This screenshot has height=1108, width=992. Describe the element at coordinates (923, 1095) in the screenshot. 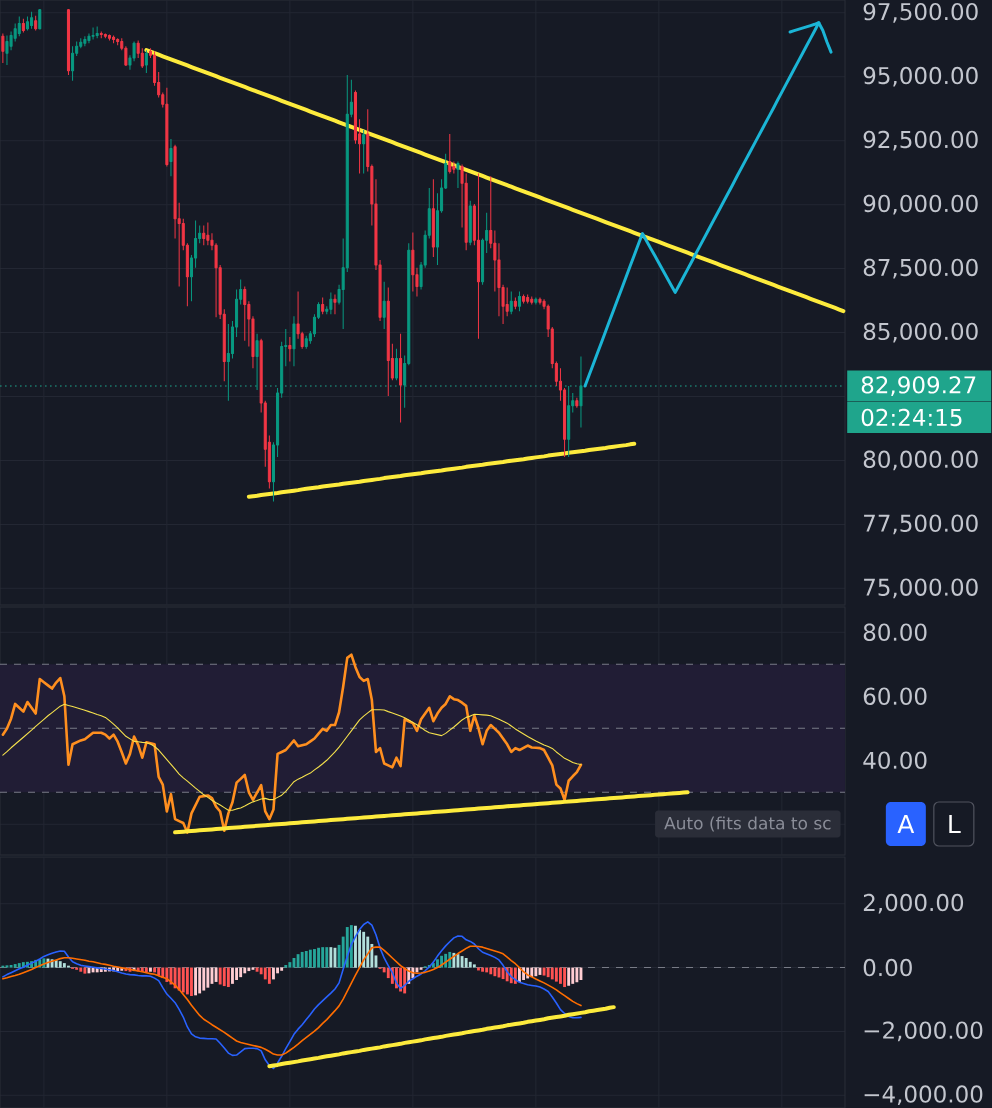

I see `y-tick-label: −4,000.00` at that location.